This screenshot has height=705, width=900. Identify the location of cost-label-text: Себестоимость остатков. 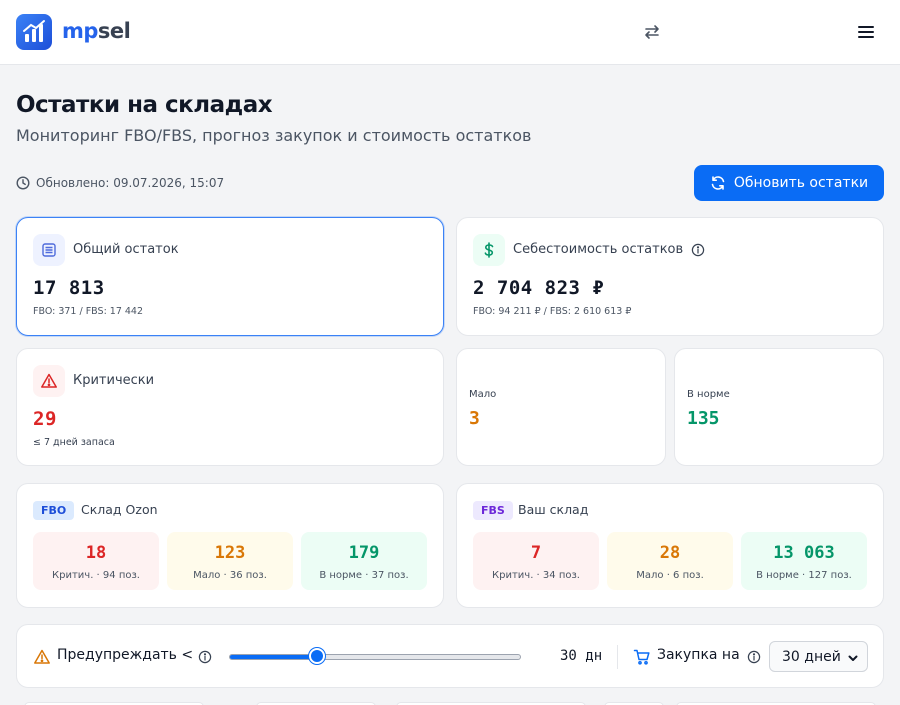
(598, 249).